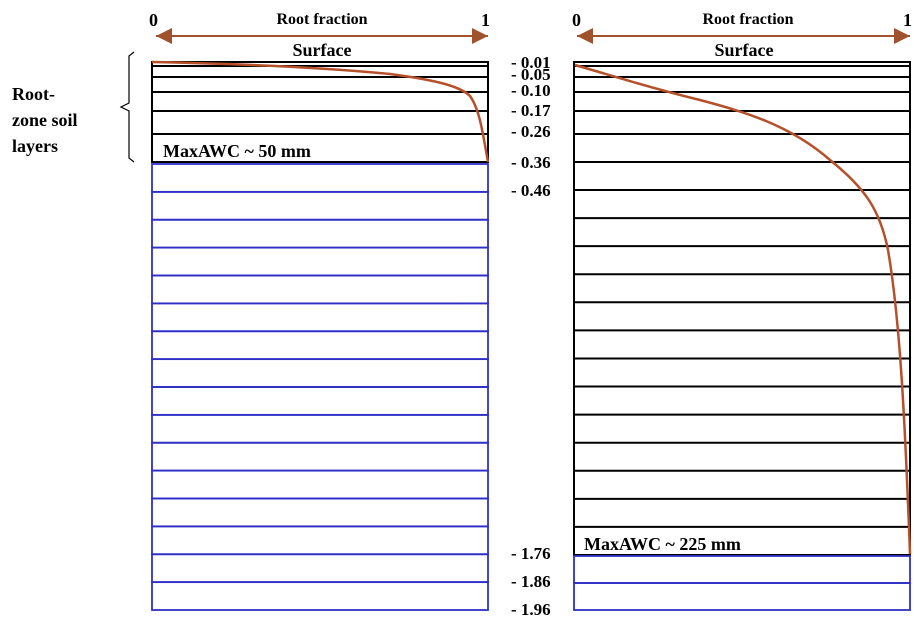  What do you see at coordinates (662, 544) in the screenshot?
I see `right-max-awc-label: MaxAWC ~ 225 mm` at bounding box center [662, 544].